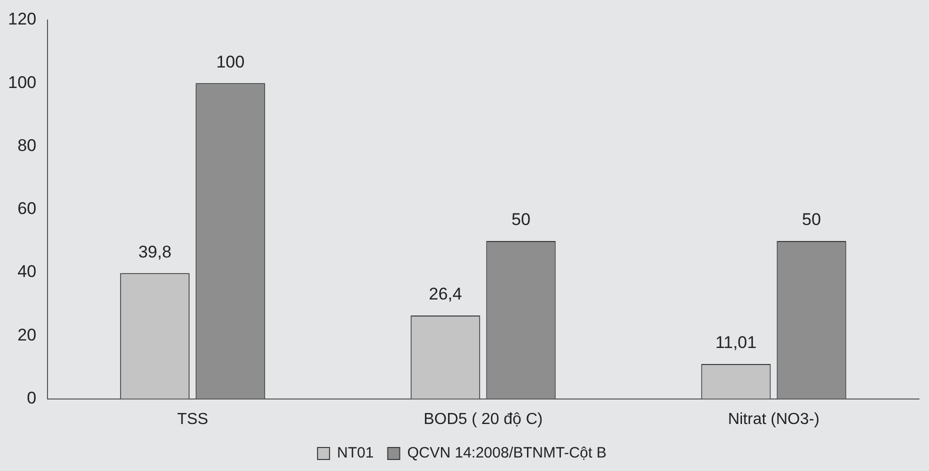 The height and width of the screenshot is (471, 929). Describe the element at coordinates (26, 272) in the screenshot. I see `y-tick-label: 40` at that location.